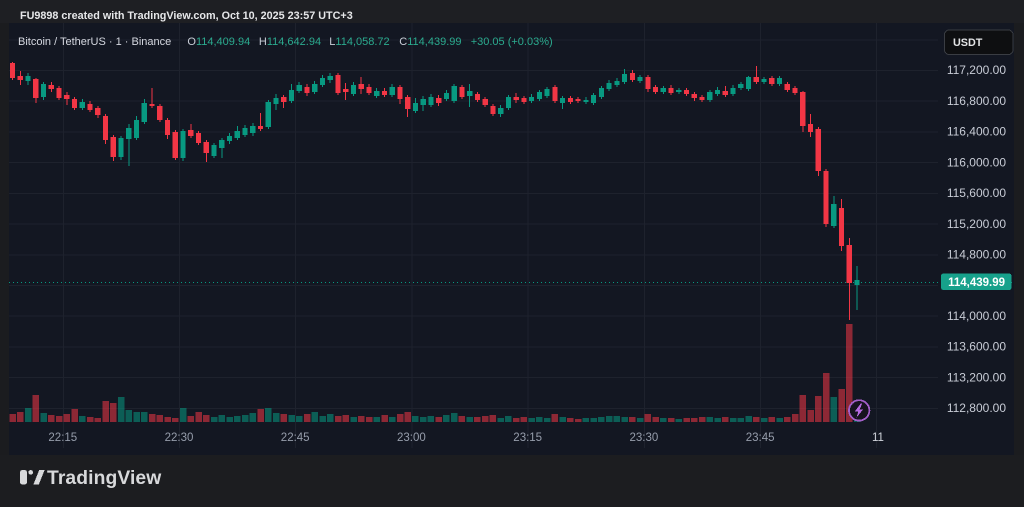 This screenshot has height=507, width=1024. What do you see at coordinates (976, 162) in the screenshot?
I see `svg-text: 116,000.00` at bounding box center [976, 162].